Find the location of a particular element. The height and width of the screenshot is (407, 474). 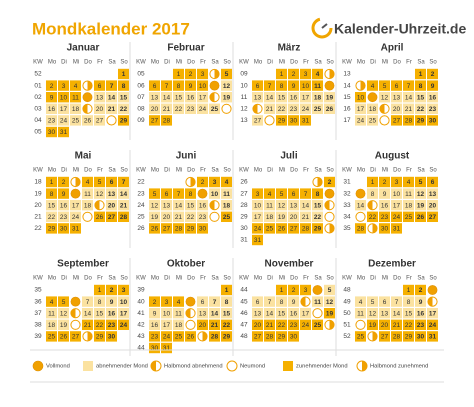

day-number: 21 is located at coordinates (167, 109).